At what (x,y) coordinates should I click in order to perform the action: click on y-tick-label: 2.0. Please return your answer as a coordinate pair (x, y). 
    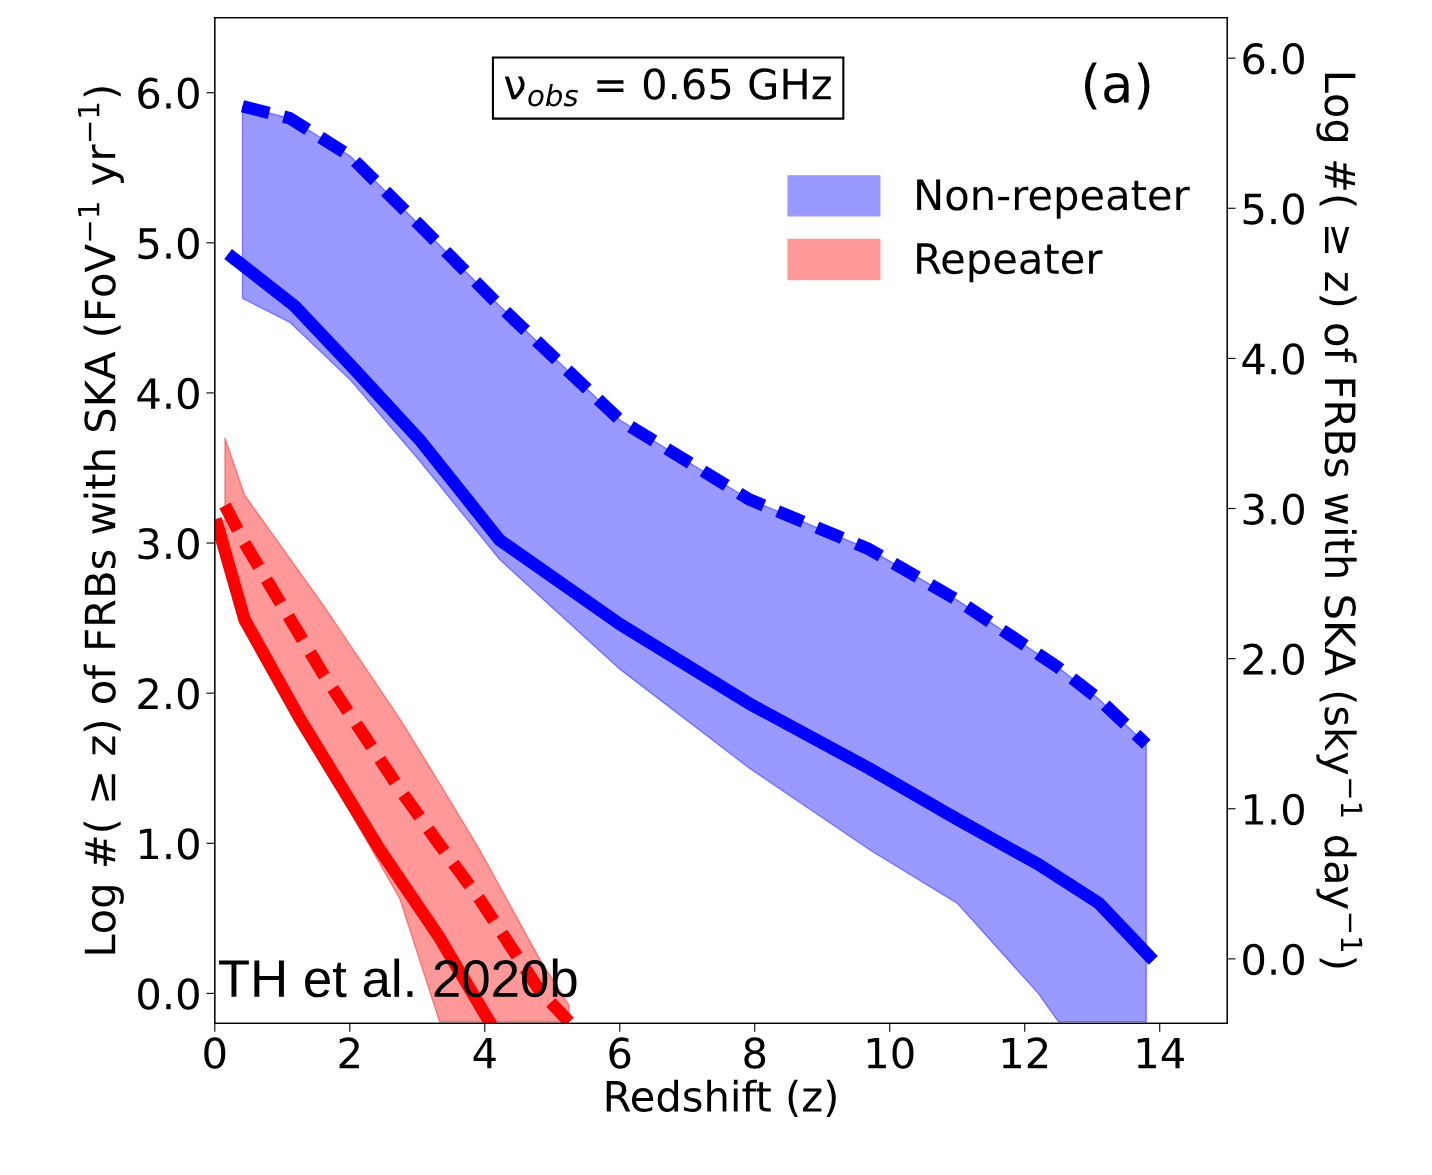
    Looking at the image, I should click on (168, 694).